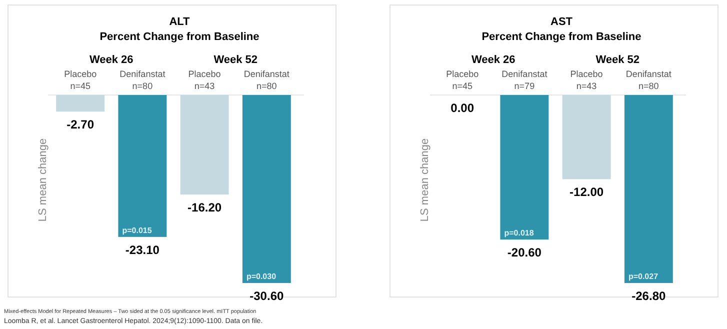  I want to click on chart-title: ALT, so click(179, 22).